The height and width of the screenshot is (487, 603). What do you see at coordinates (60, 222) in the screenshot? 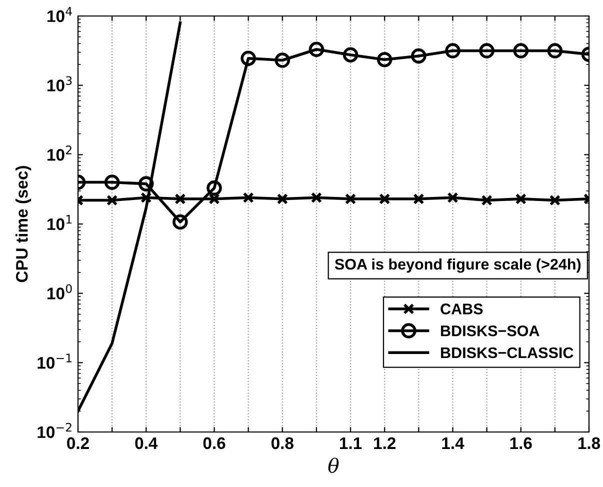
I see `y-tick-label: 10$^{1}$` at bounding box center [60, 222].